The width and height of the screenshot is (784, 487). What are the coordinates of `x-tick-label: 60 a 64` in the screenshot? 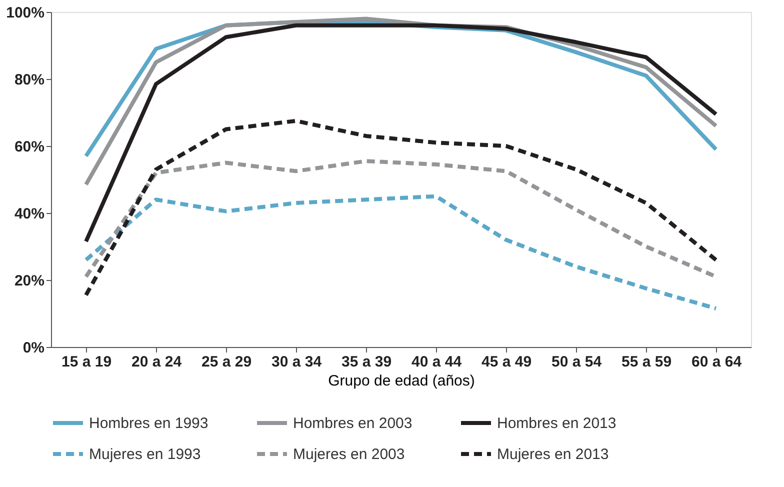 It's located at (716, 362).